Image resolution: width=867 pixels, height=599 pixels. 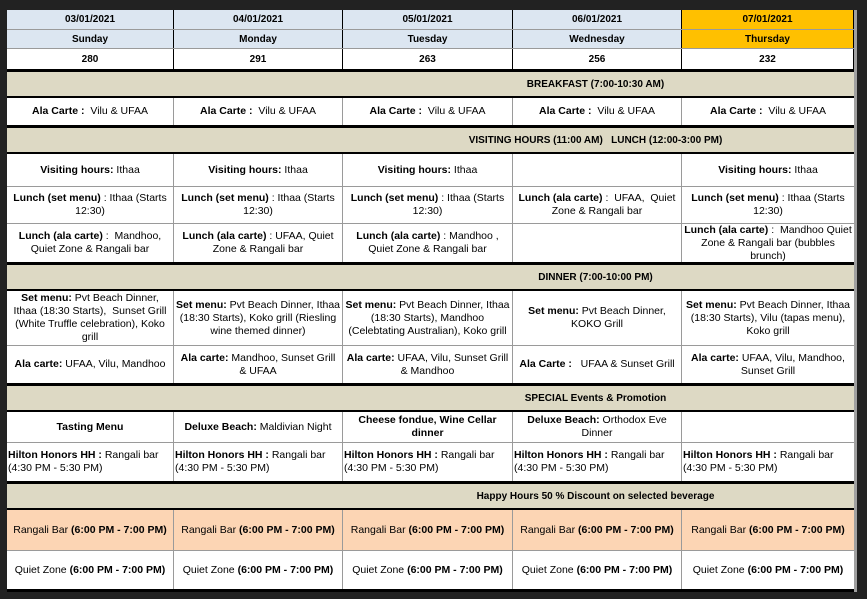 I want to click on date-header: 06/01/2021, so click(x=597, y=19).